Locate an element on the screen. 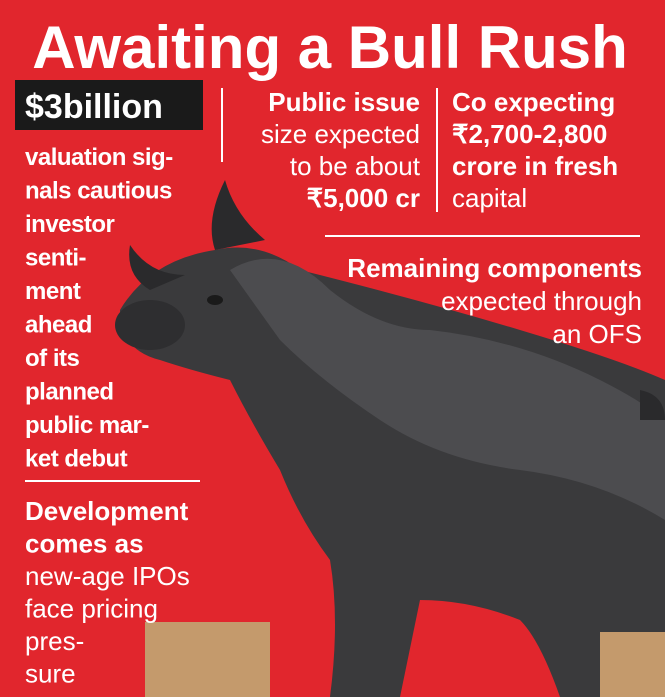 The height and width of the screenshot is (697, 665). development-line: Development is located at coordinates (107, 511).